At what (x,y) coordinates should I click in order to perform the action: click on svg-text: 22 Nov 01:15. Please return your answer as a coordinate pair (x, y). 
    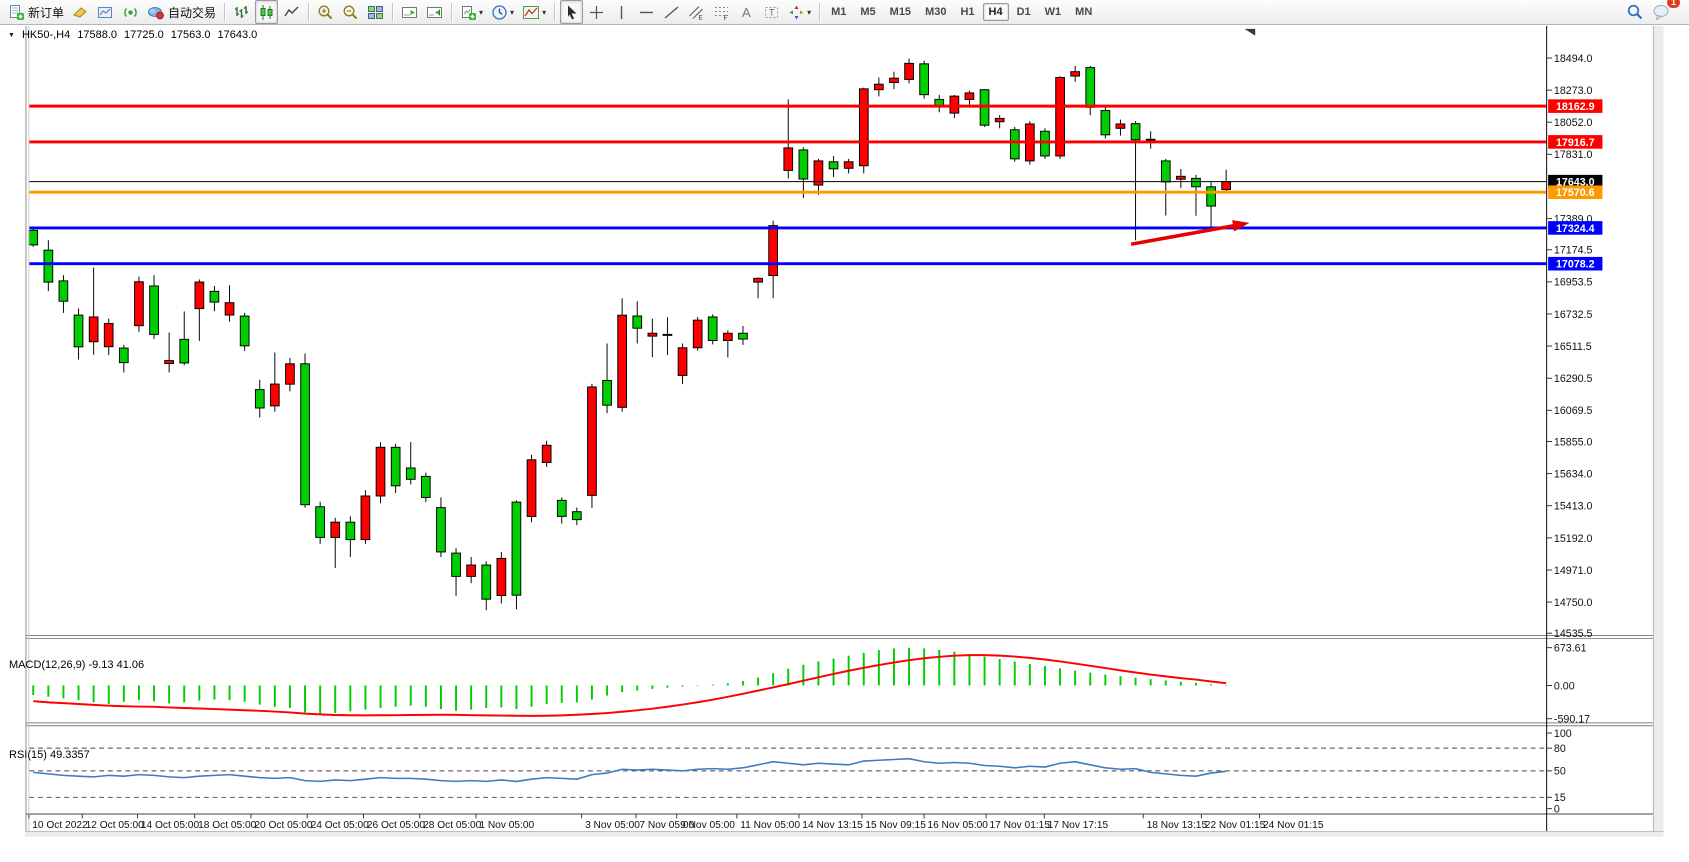
    Looking at the image, I should click on (1235, 825).